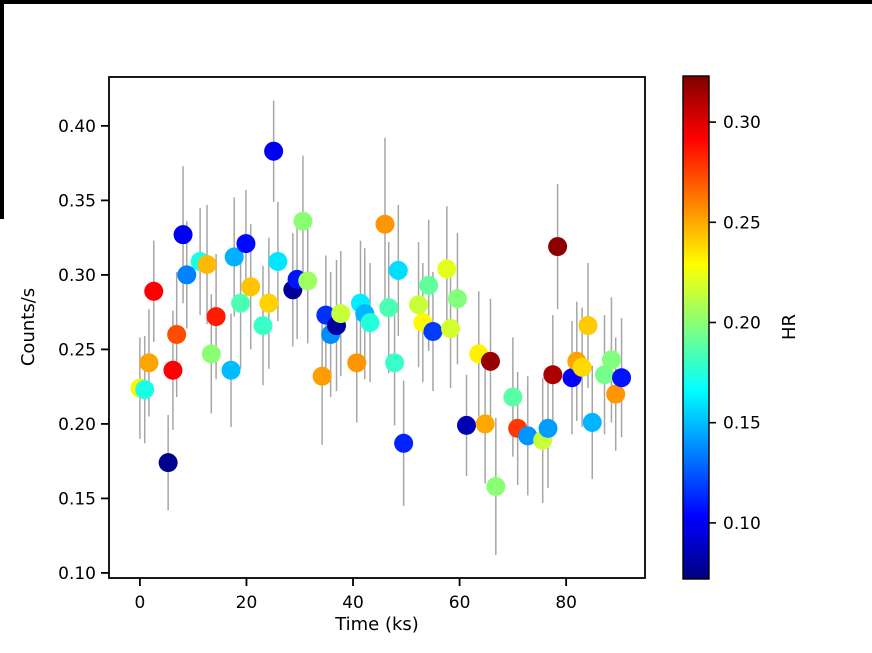 This screenshot has width=872, height=653. Describe the element at coordinates (77, 499) in the screenshot. I see `y-tick-label: 0.15` at that location.